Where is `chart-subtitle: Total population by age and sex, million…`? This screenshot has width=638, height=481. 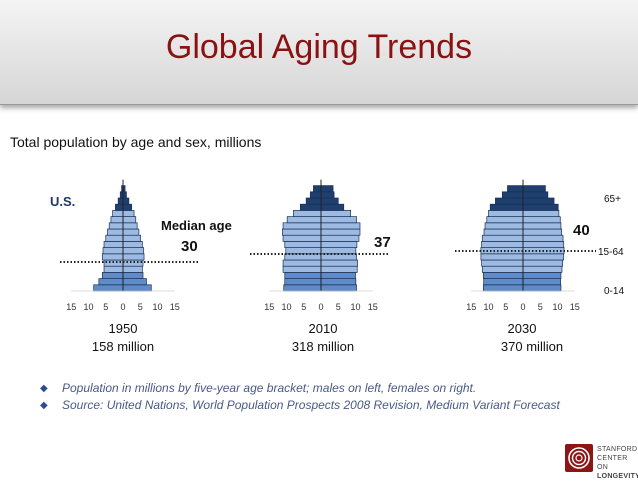
chart-subtitle: Total population by age and sex, million… is located at coordinates (136, 142).